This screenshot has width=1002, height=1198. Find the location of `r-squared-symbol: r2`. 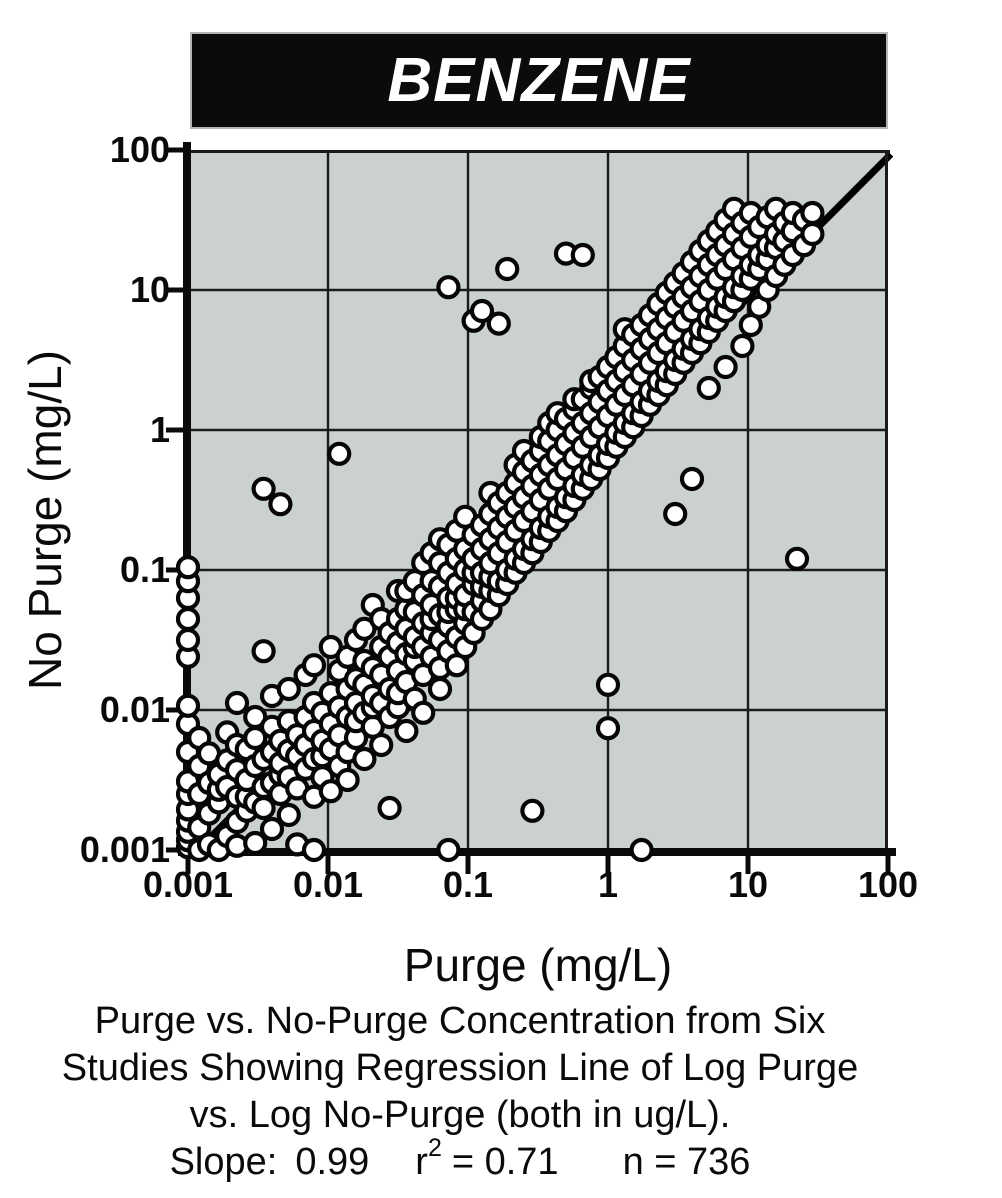

r-squared-symbol: r2 is located at coordinates (428, 1158).